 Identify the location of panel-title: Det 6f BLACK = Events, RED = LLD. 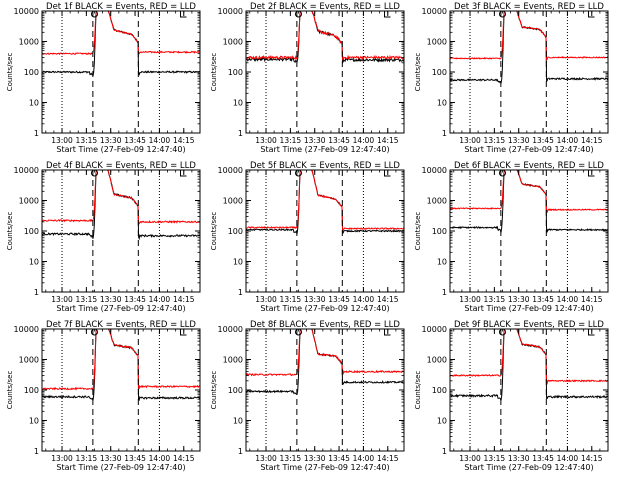
(529, 166).